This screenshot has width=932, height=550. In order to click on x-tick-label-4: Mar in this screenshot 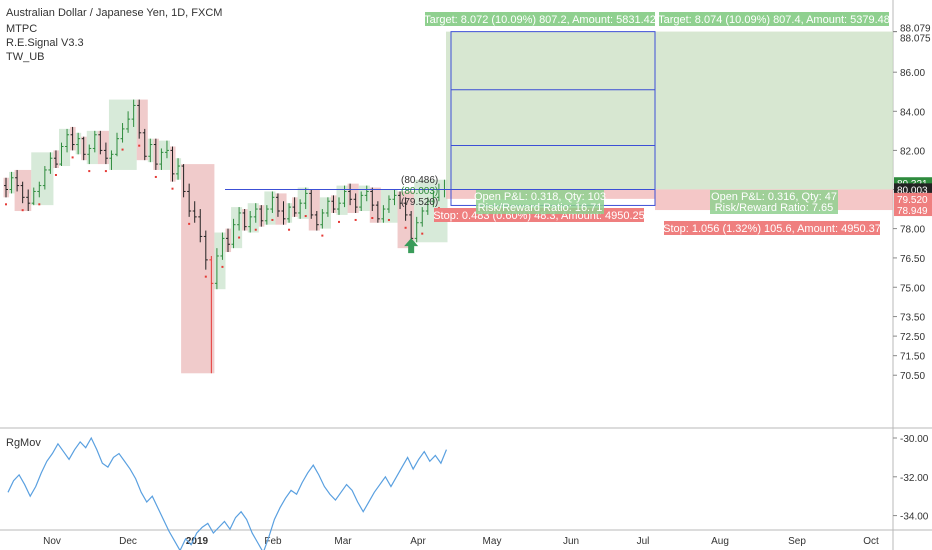, I will do `click(343, 541)`.